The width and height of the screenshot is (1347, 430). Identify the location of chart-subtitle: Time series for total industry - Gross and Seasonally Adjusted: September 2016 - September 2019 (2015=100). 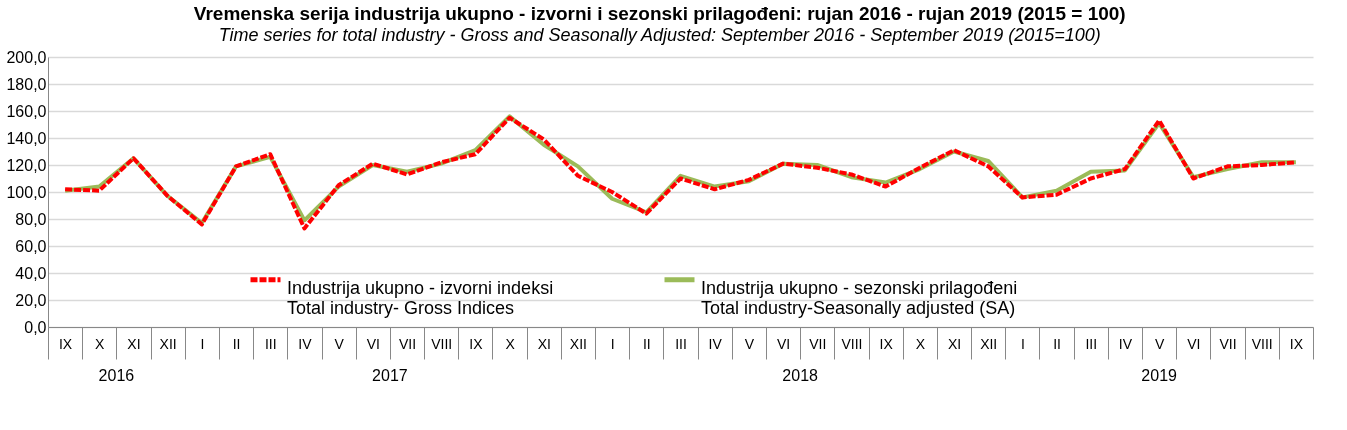
(659, 35).